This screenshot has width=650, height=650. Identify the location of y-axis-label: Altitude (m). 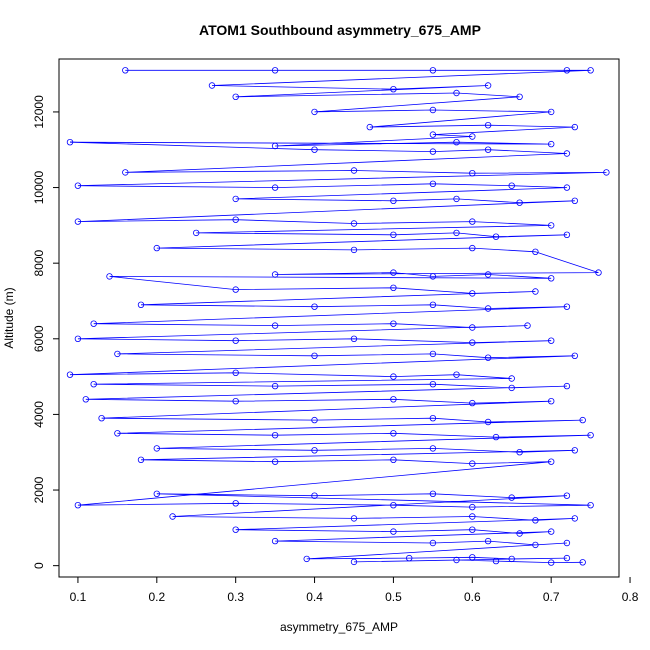
(9, 317).